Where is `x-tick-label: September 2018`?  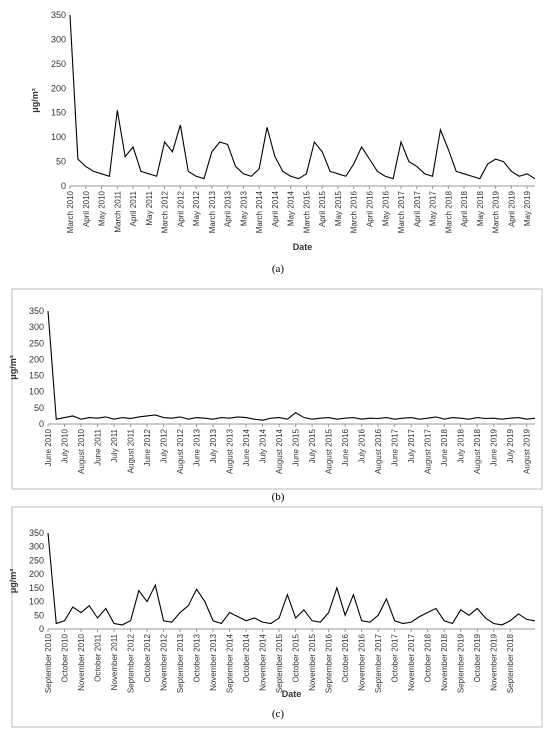 x-tick-label: September 2018 is located at coordinates (510, 663).